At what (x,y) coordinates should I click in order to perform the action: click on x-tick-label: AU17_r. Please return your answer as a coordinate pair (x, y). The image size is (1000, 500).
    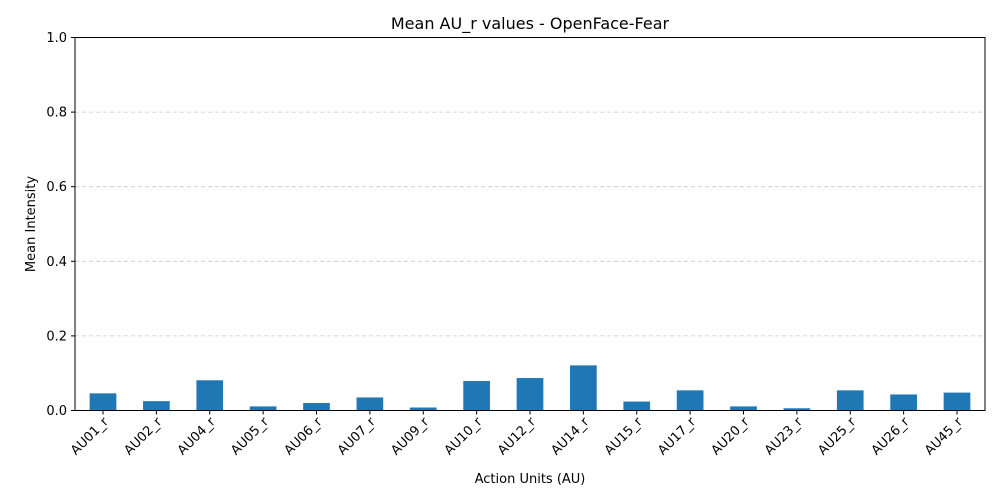
    Looking at the image, I should click on (677, 436).